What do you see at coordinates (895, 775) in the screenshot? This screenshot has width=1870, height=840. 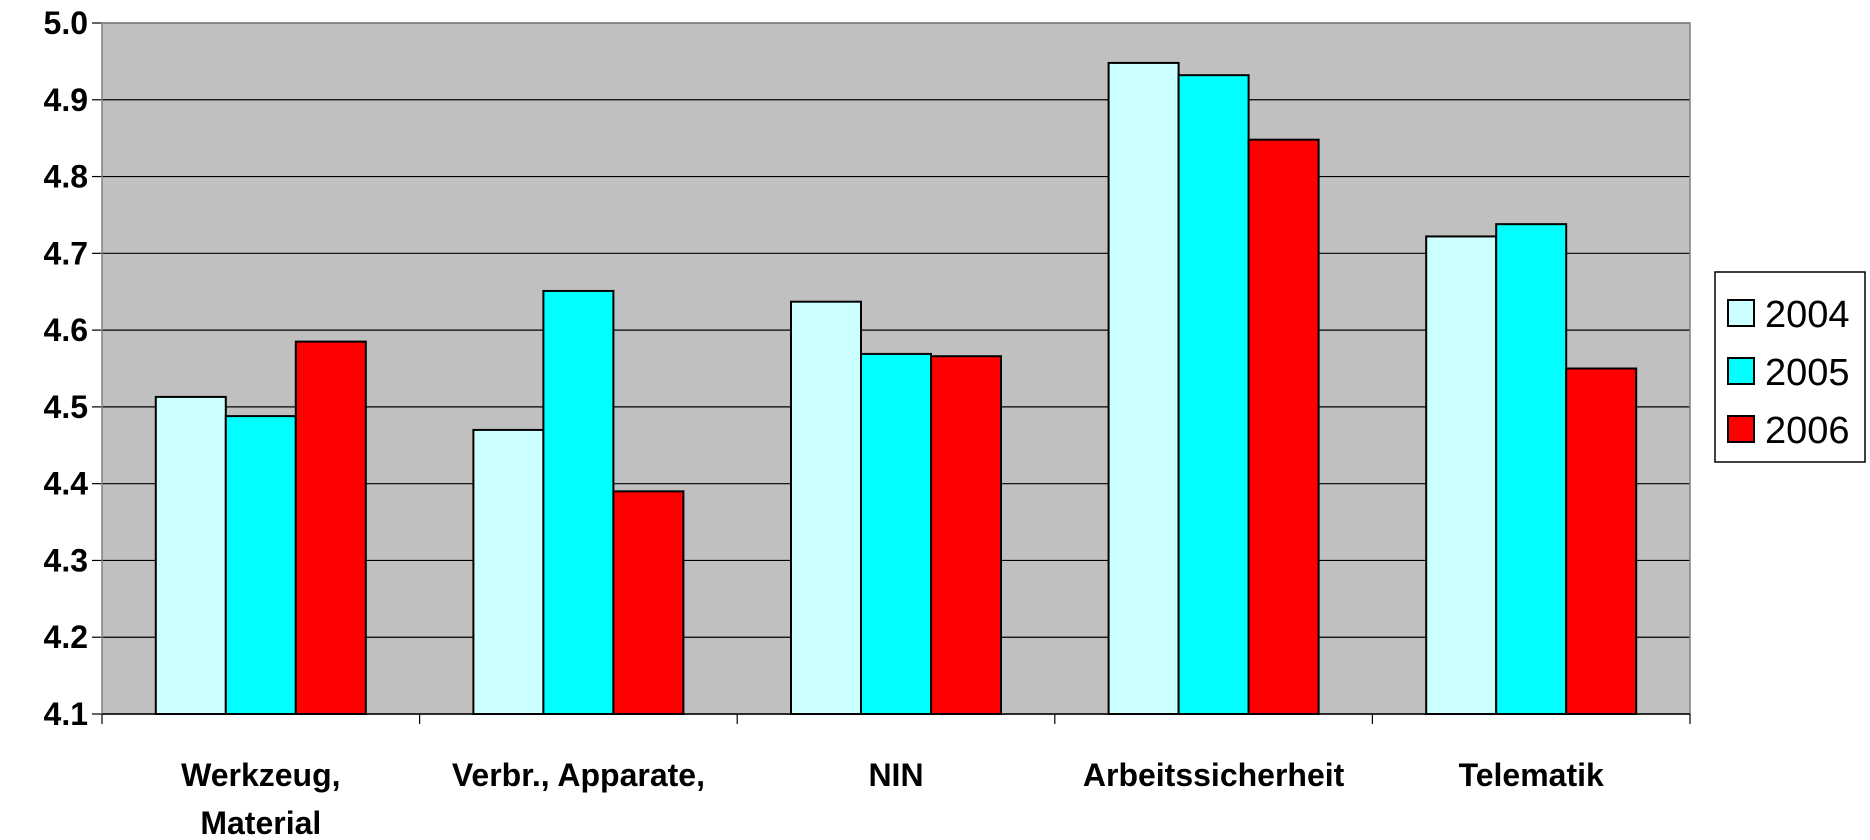 I see `category-label: NIN` at bounding box center [895, 775].